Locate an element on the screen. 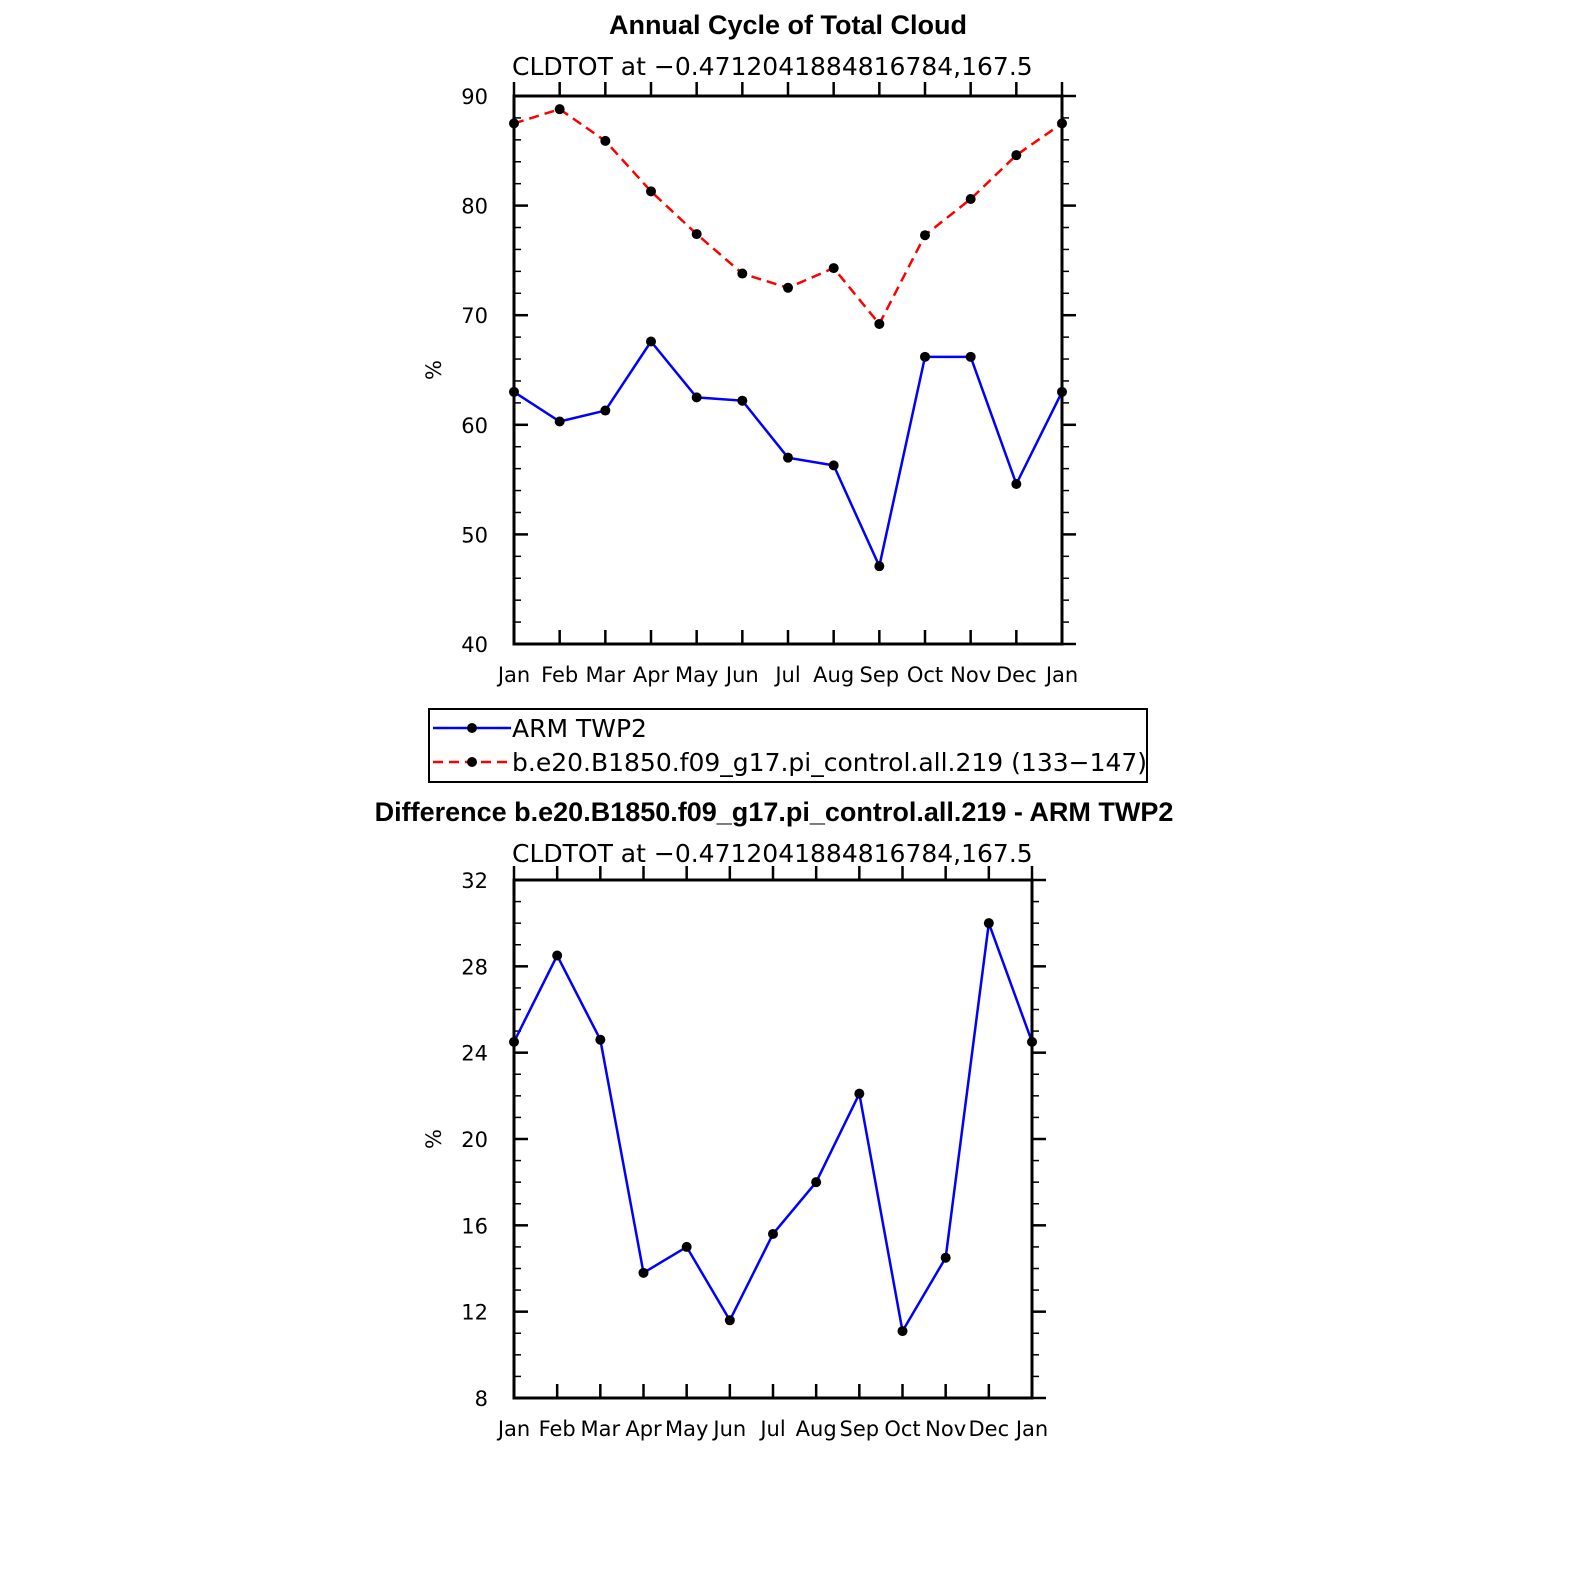  legend-label-arm: ARM TWP2 is located at coordinates (579, 728).